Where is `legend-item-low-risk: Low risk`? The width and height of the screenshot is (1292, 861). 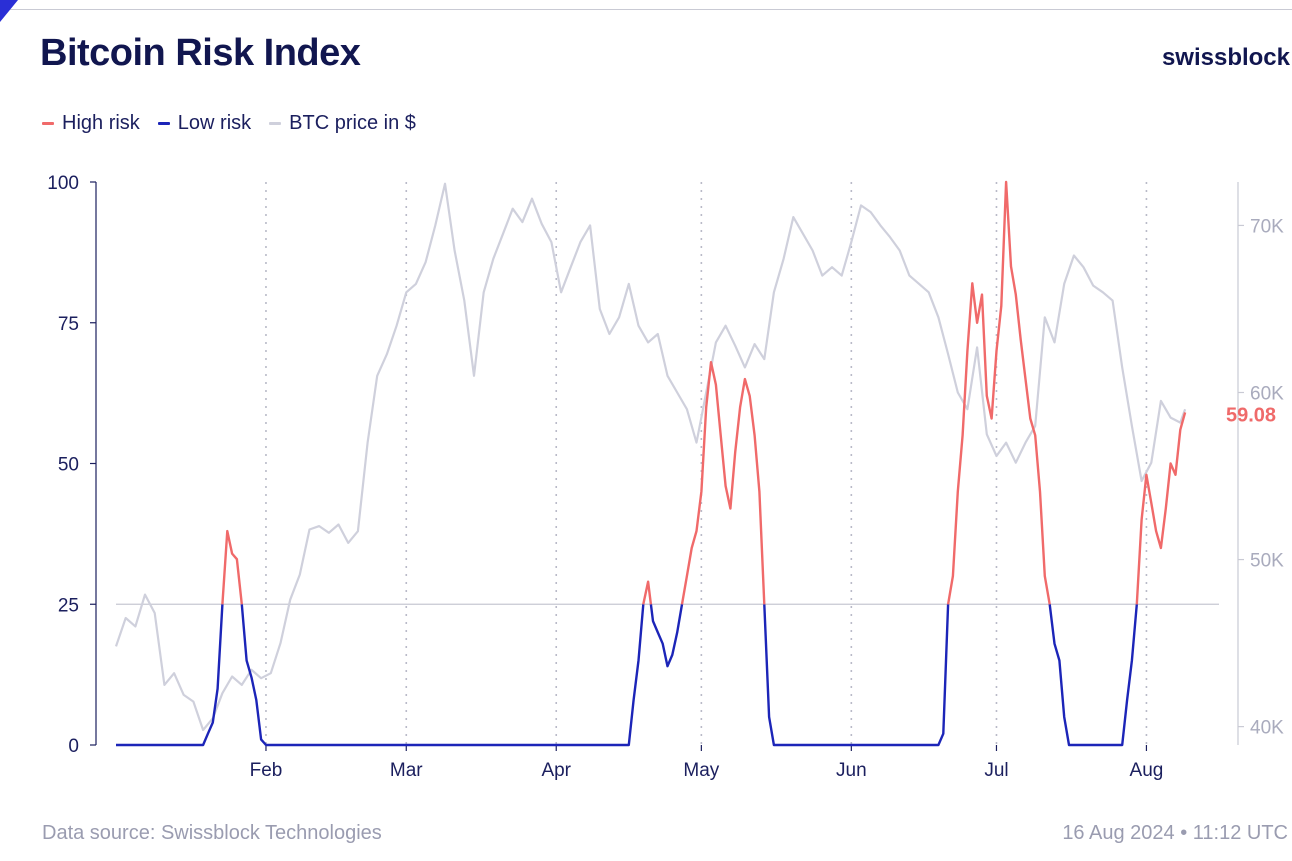
legend-item-low-risk: Low risk is located at coordinates (204, 123).